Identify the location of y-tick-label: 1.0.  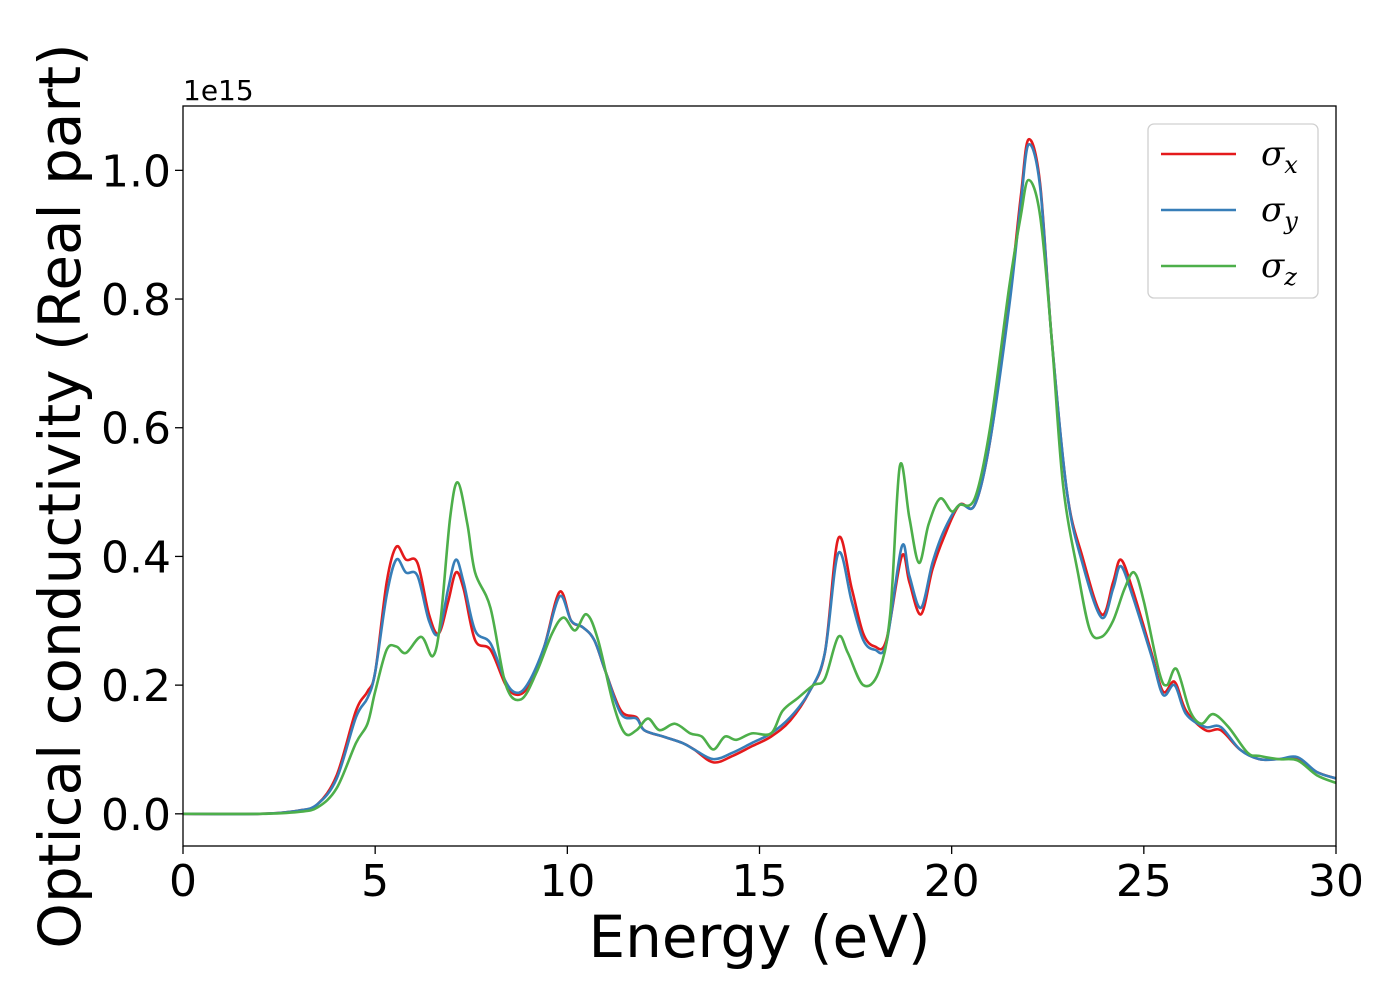
(136, 171).